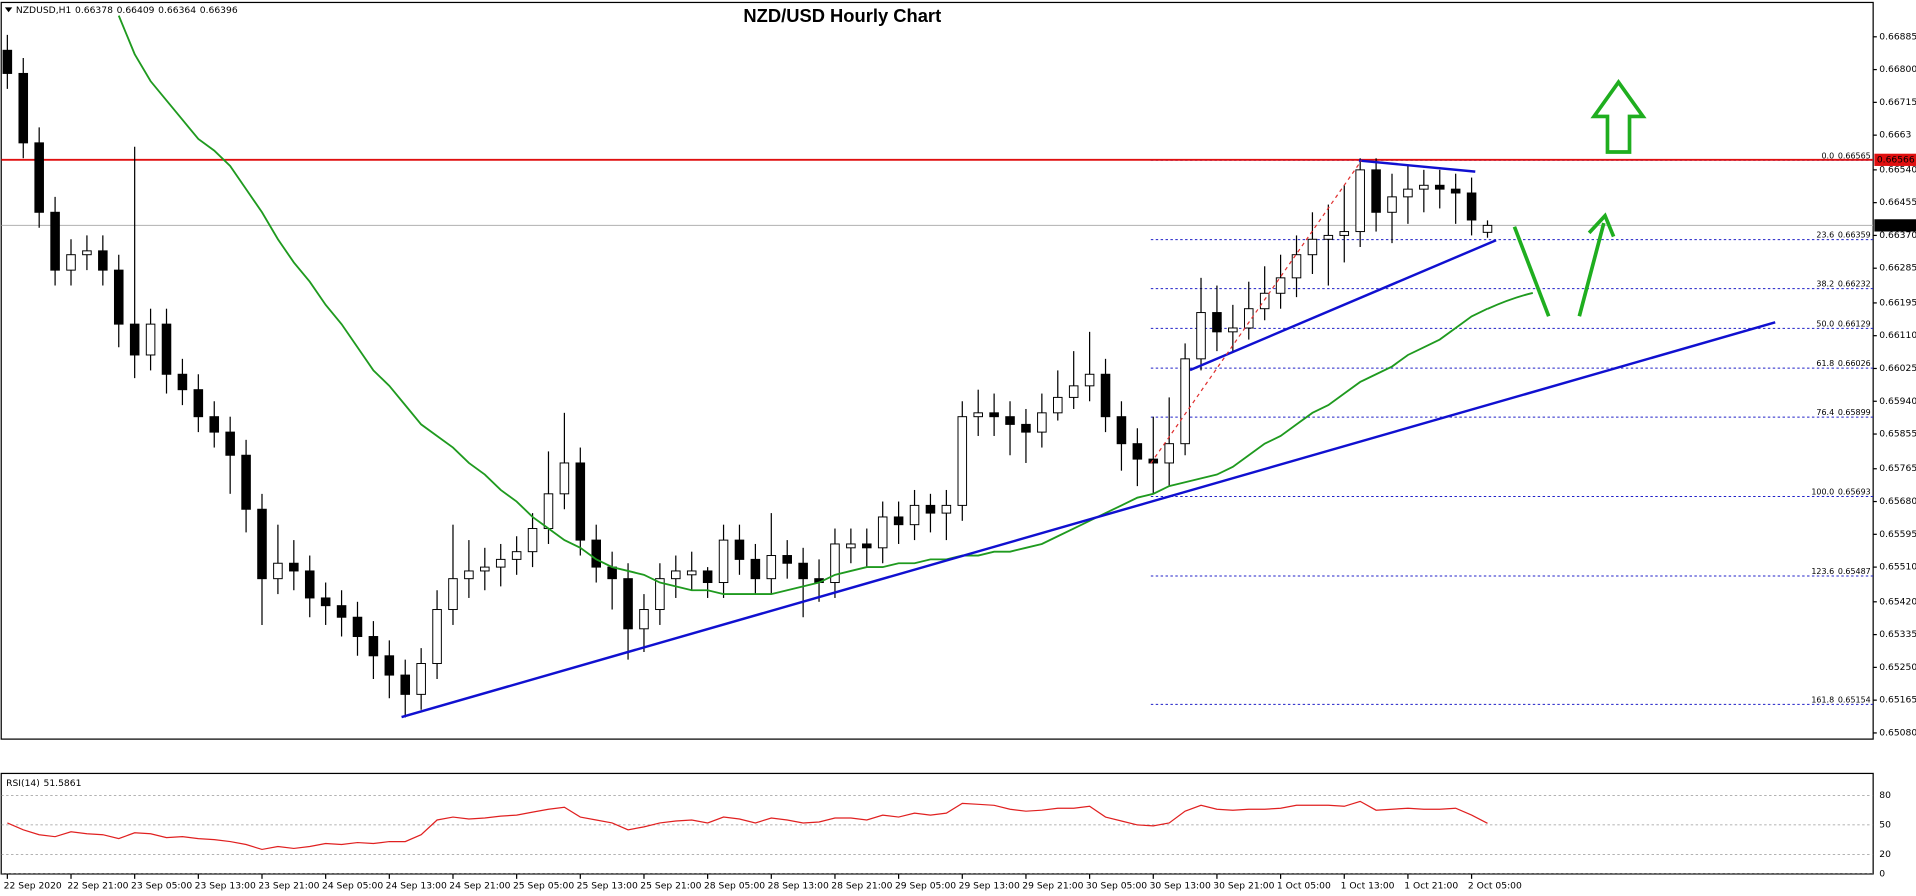  What do you see at coordinates (1822, 571) in the screenshot?
I see `fib-ratio: 123.6` at bounding box center [1822, 571].